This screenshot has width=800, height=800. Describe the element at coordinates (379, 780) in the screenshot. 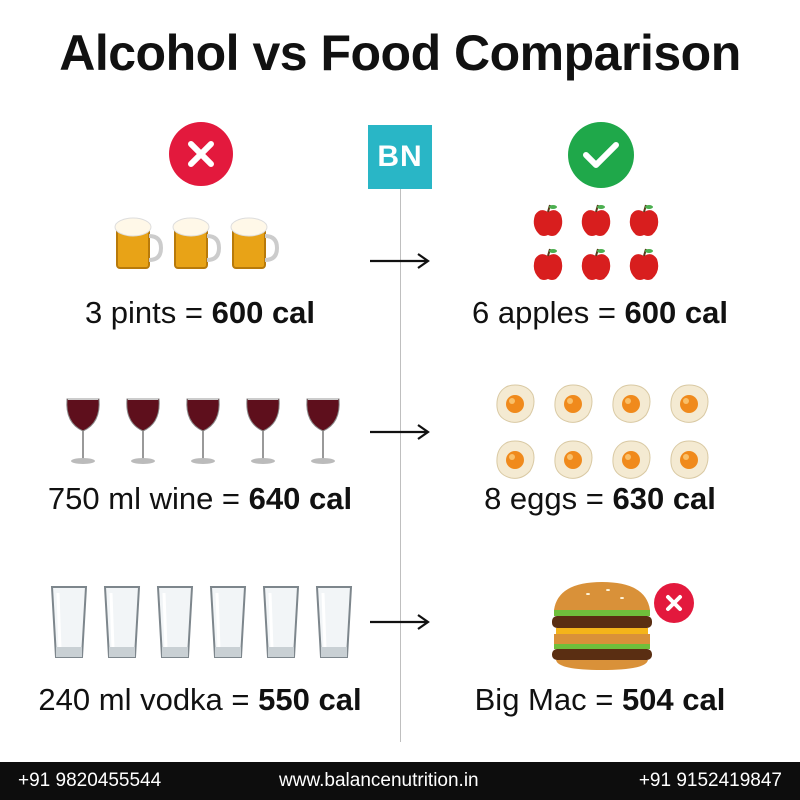

I see `footer-website-link: www.balancenutrition.in` at that location.